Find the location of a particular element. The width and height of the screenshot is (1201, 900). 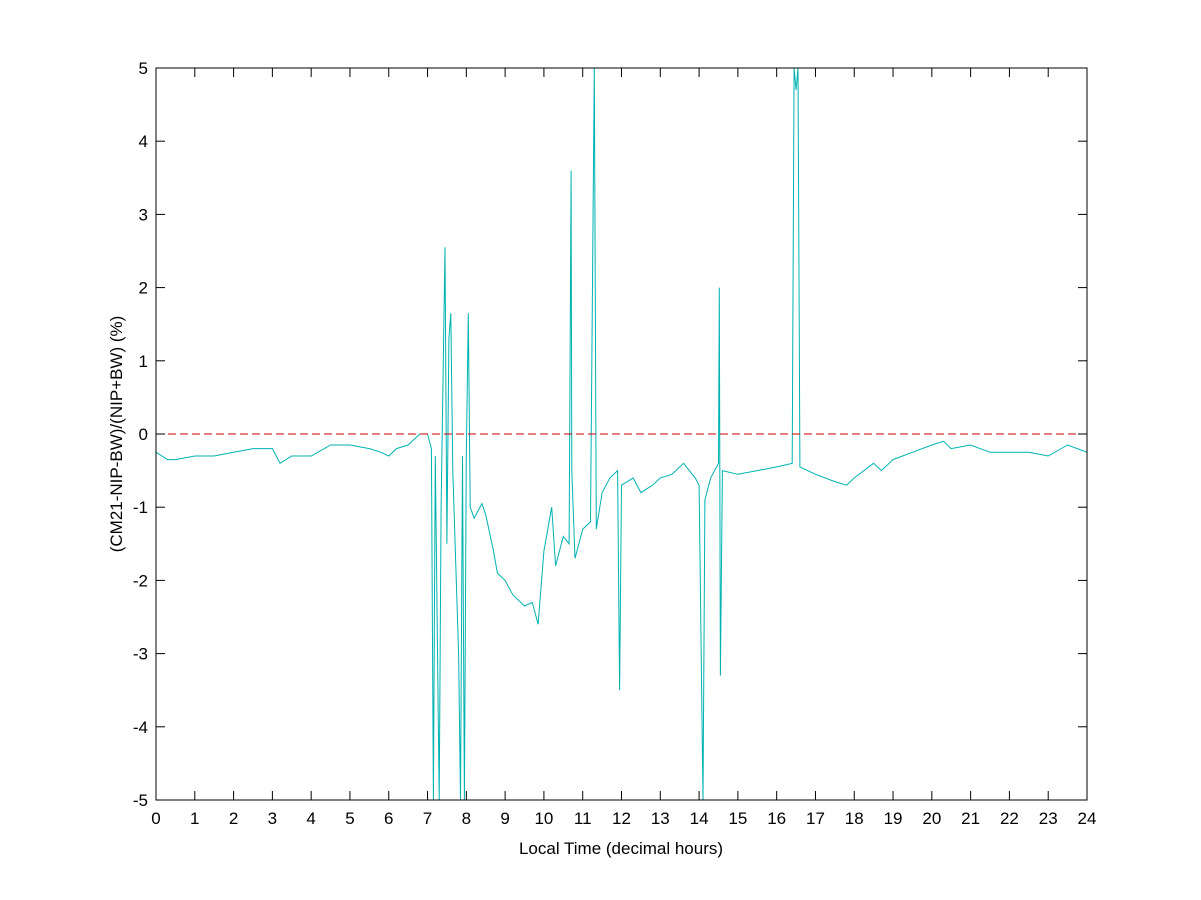

y-tick-label: 5 is located at coordinates (143, 68).